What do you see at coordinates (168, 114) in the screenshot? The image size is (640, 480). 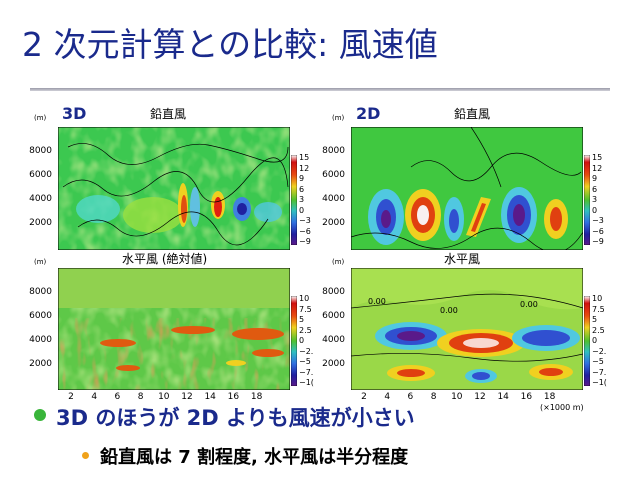 I see `panel-caption-3d-vertical: 鉛直風` at bounding box center [168, 114].